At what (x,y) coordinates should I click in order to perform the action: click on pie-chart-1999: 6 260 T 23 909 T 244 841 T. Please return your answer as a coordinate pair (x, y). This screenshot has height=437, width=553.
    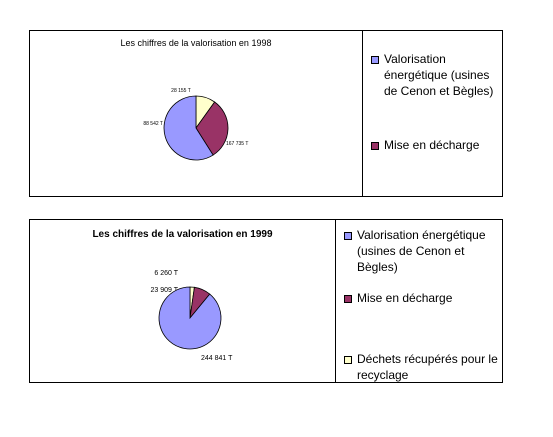
    Looking at the image, I should click on (191, 316).